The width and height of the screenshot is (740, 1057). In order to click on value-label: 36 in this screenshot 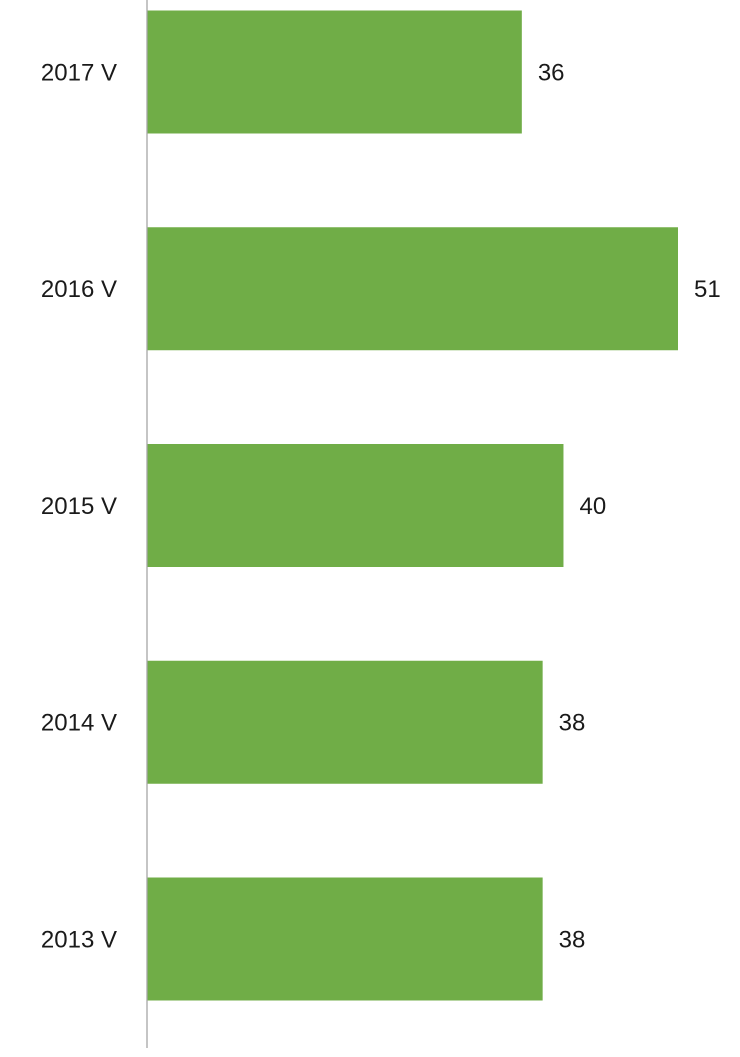, I will do `click(551, 72)`.